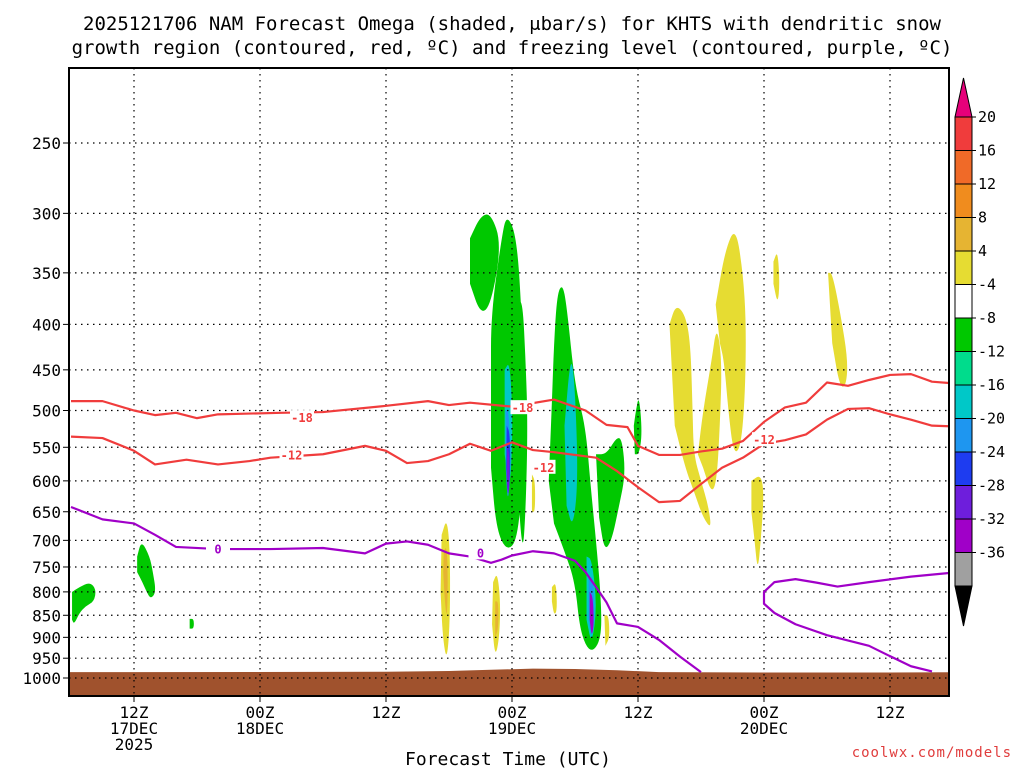  Describe the element at coordinates (730, 342) in the screenshot. I see `omega-yellow-h` at that location.